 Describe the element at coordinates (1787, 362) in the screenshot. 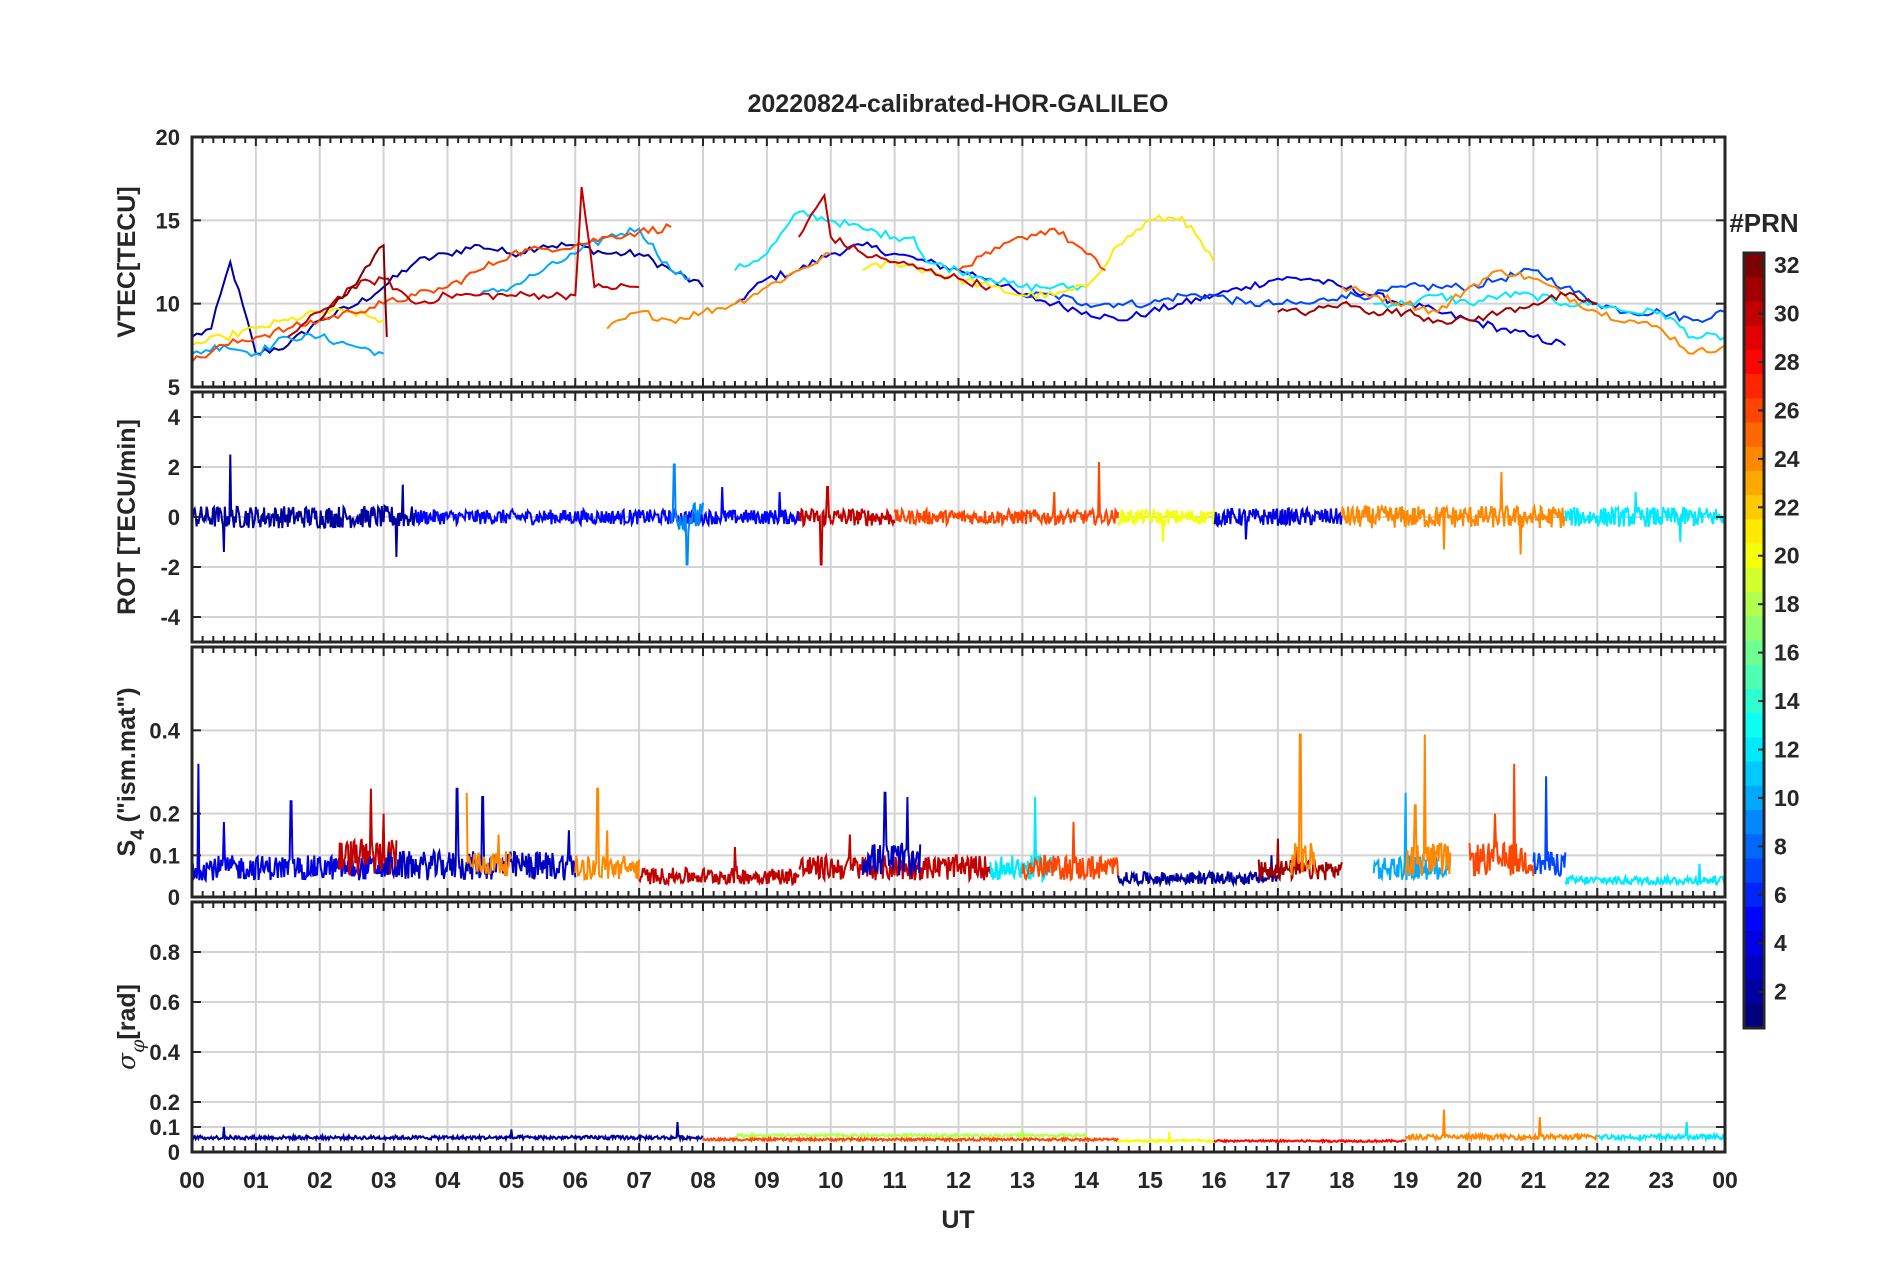

I see `colorbar-tick-label: 28` at that location.